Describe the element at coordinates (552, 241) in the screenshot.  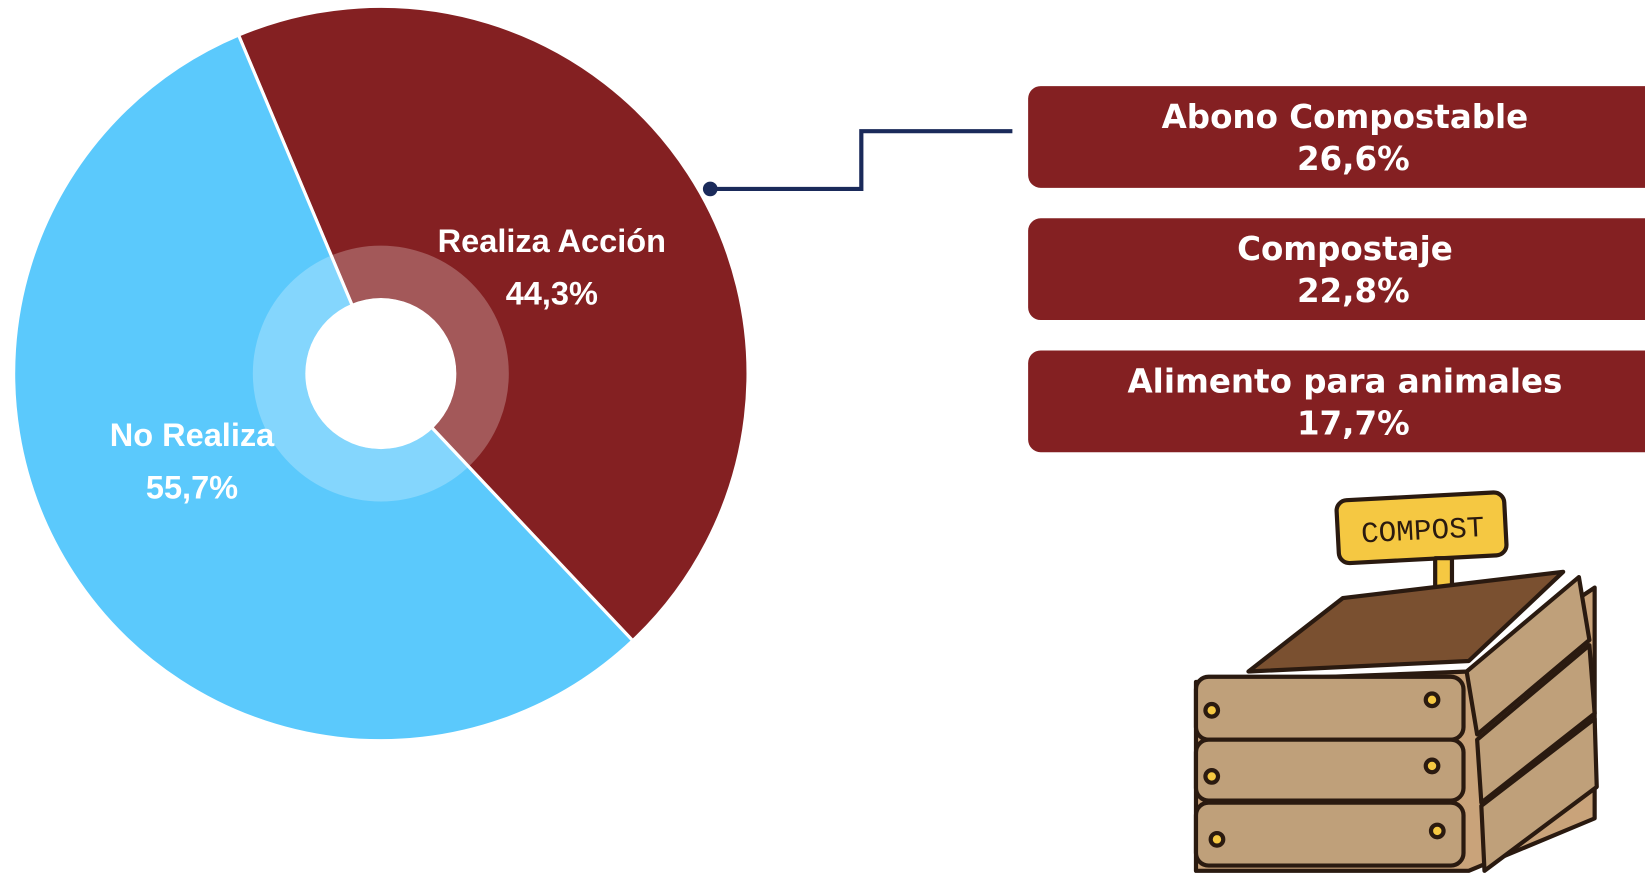
I see `slice-label: Realiza Acción` at that location.